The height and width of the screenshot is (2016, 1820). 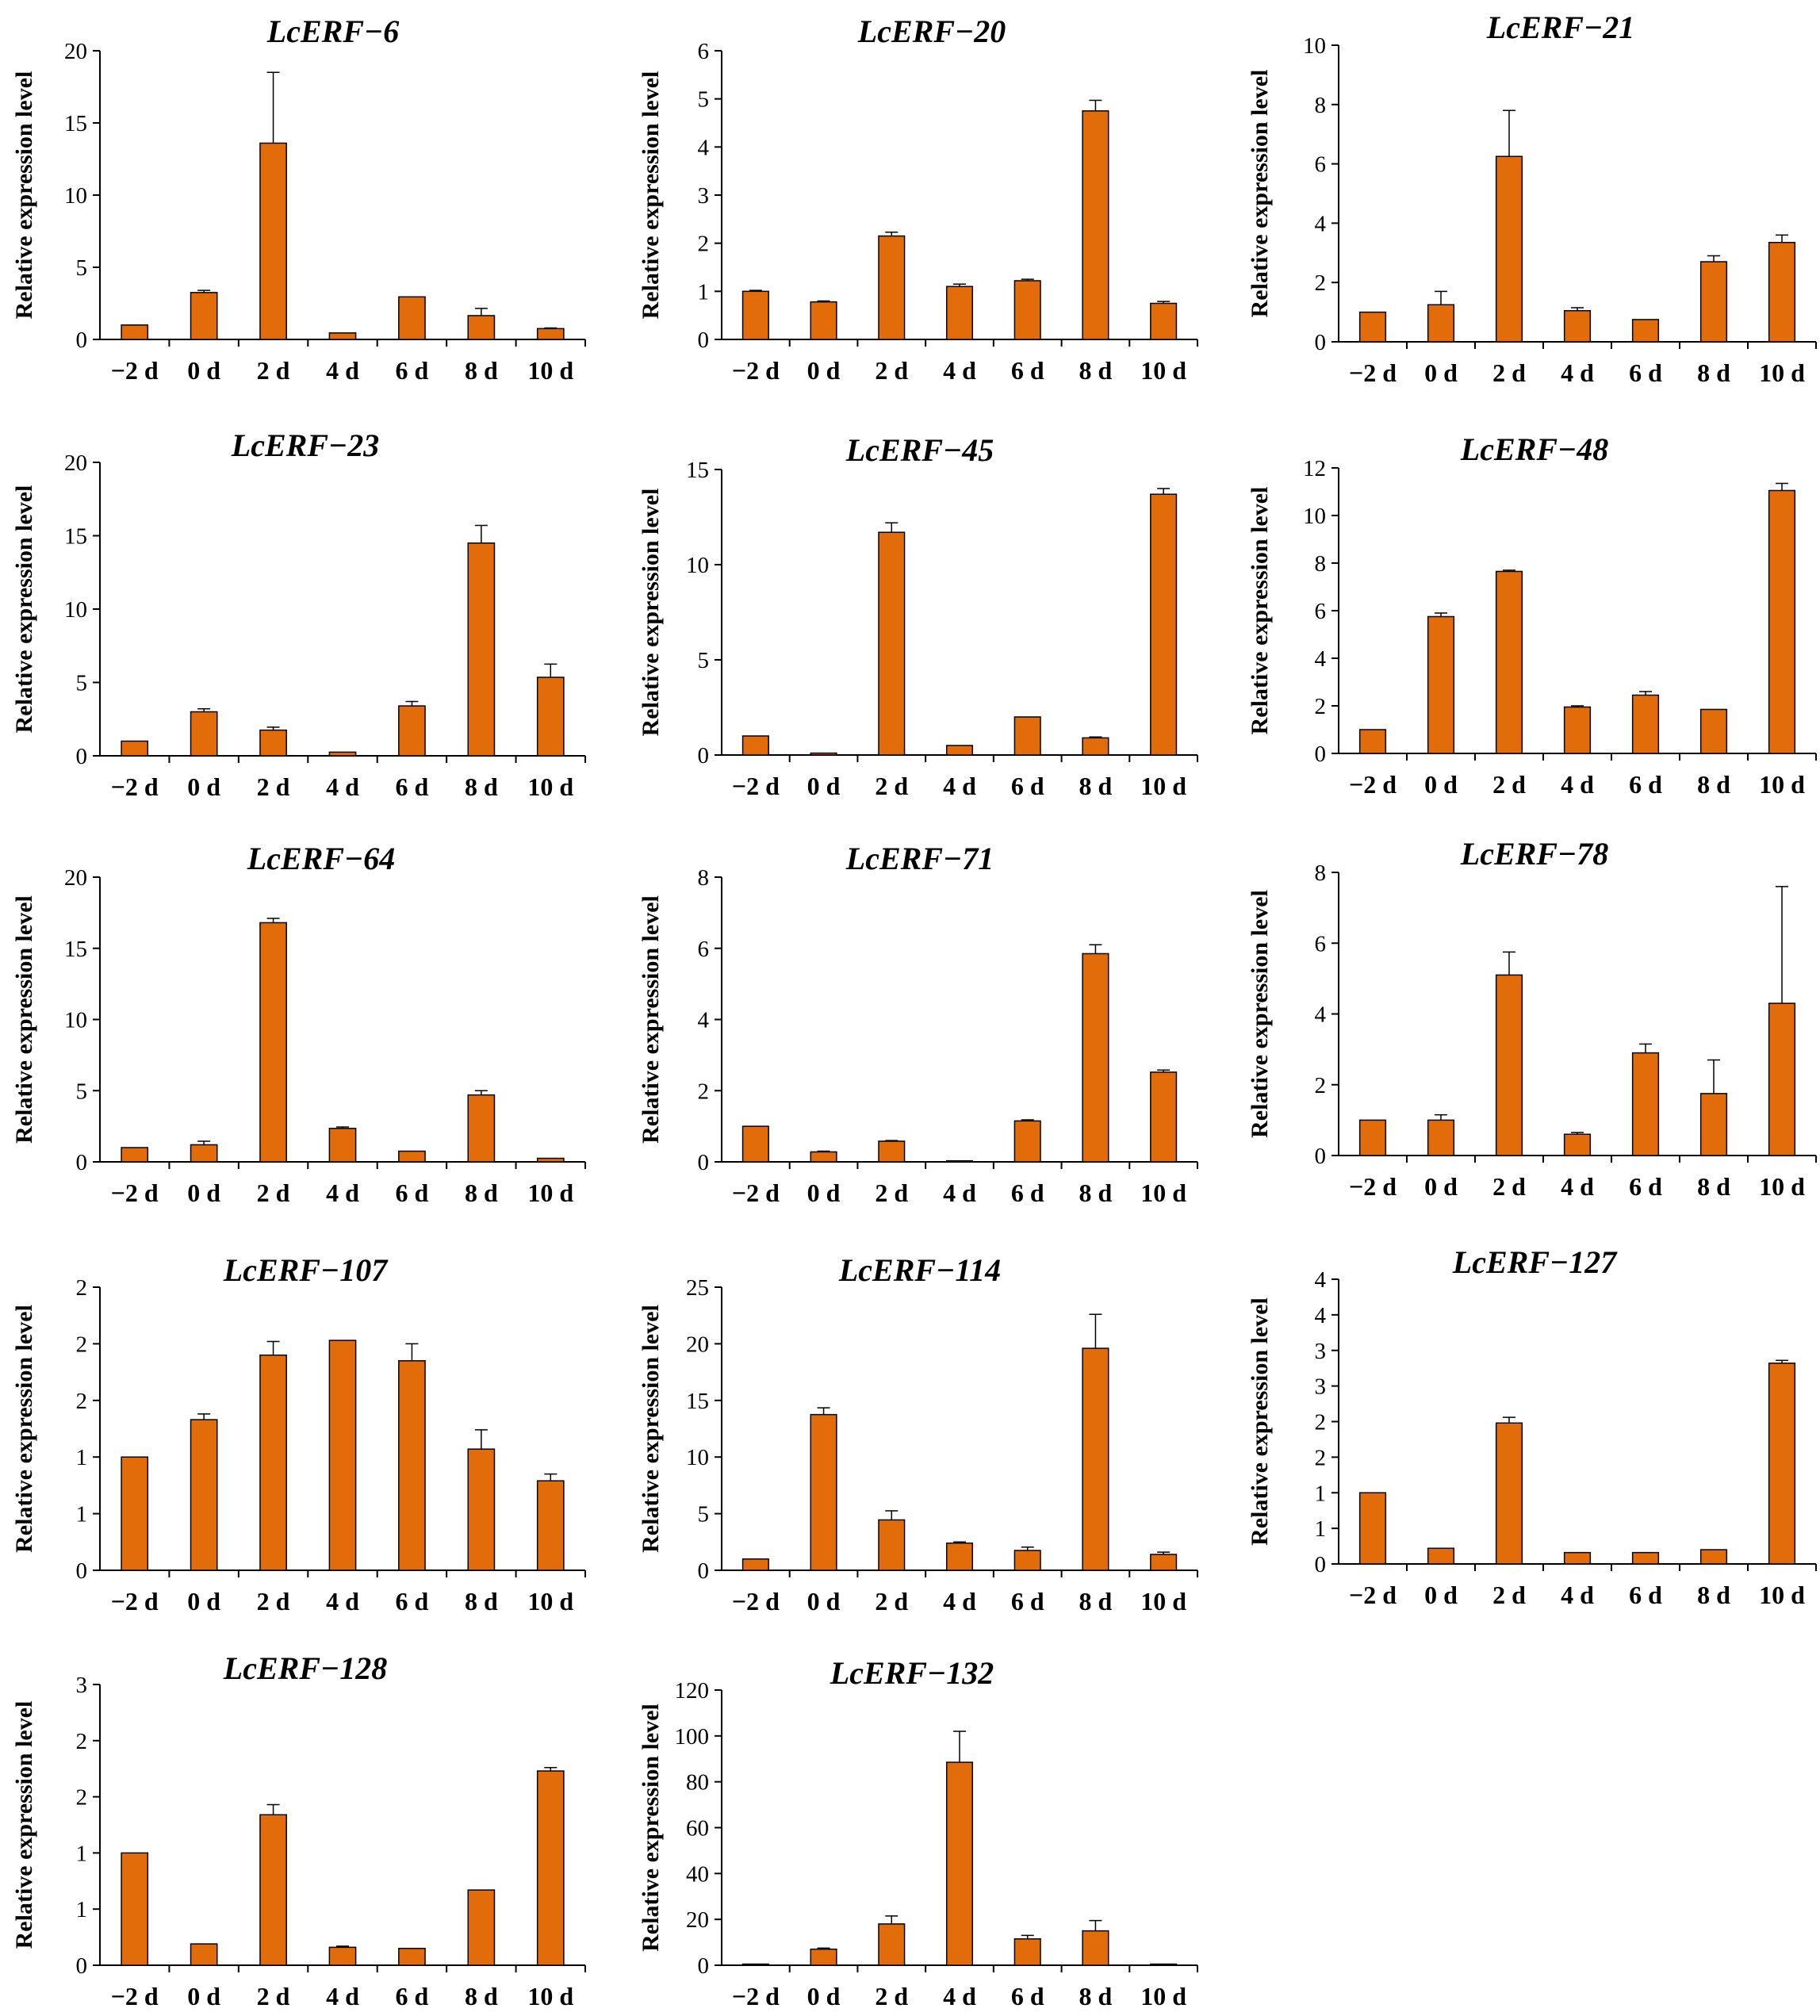 I want to click on y-tick-label: 20, so click(x=697, y=1920).